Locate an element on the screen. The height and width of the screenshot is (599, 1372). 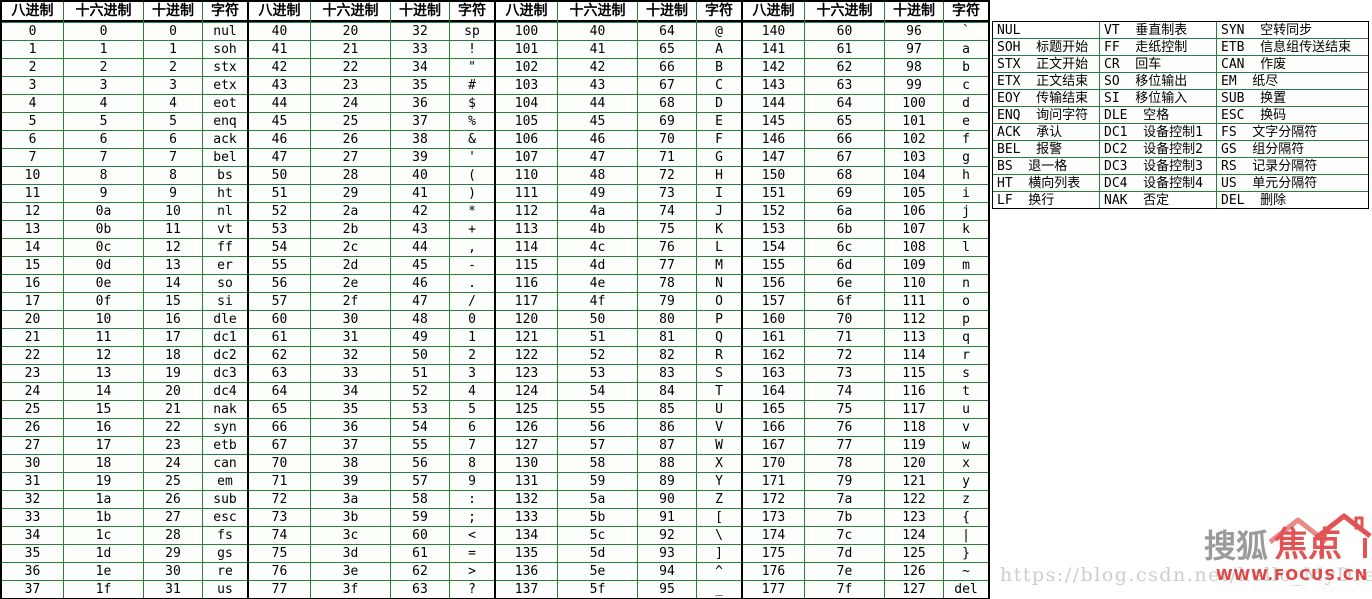
table-cell: 20 is located at coordinates (32, 319).